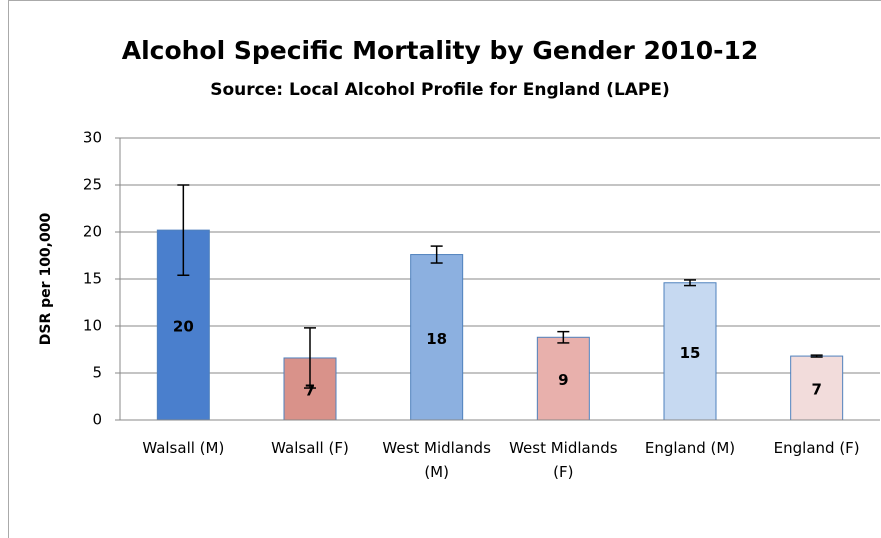  Describe the element at coordinates (92, 138) in the screenshot. I see `y-tick-label: 30` at that location.